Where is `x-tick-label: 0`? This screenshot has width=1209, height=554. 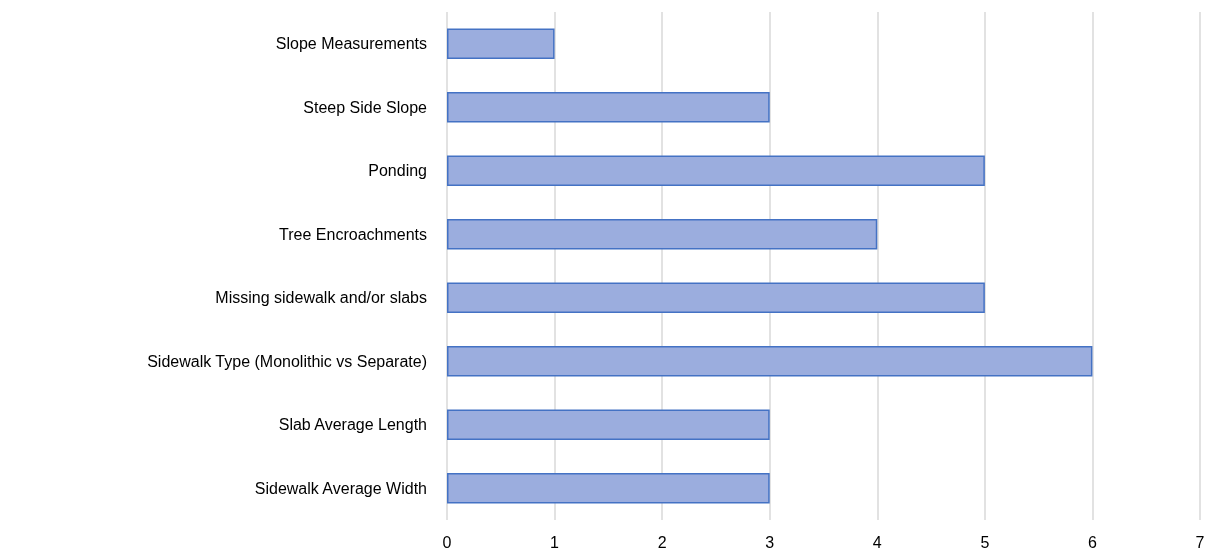 x-tick-label: 0 is located at coordinates (447, 542).